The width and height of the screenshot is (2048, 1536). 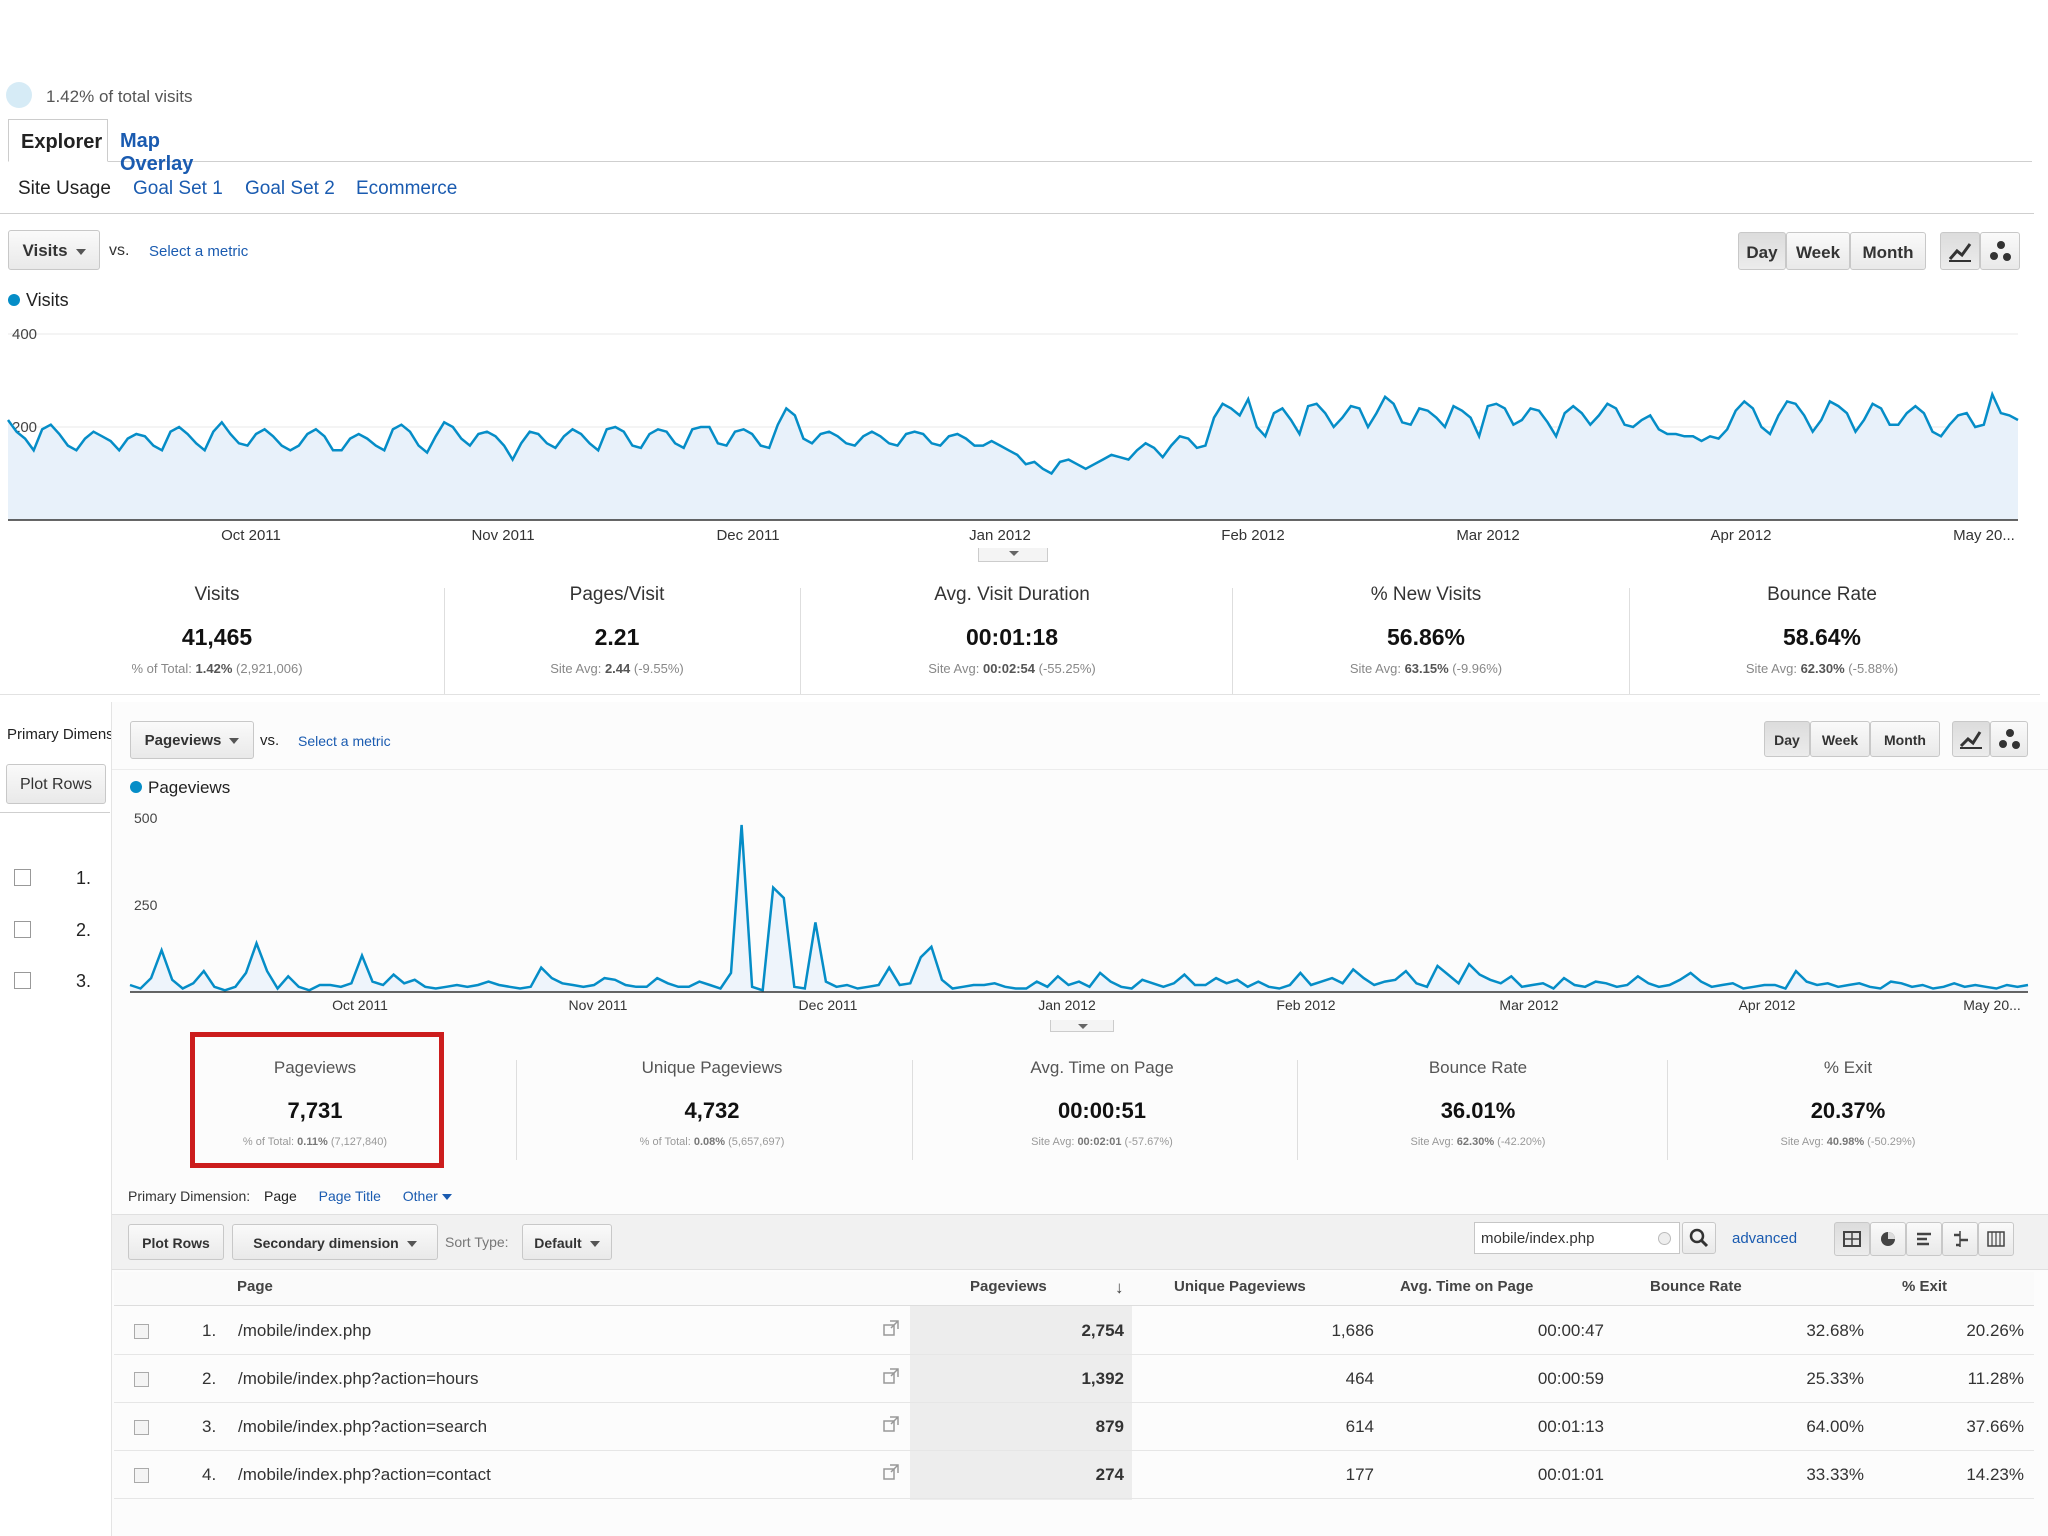 What do you see at coordinates (209, 1426) in the screenshot?
I see `row-number: 3.` at bounding box center [209, 1426].